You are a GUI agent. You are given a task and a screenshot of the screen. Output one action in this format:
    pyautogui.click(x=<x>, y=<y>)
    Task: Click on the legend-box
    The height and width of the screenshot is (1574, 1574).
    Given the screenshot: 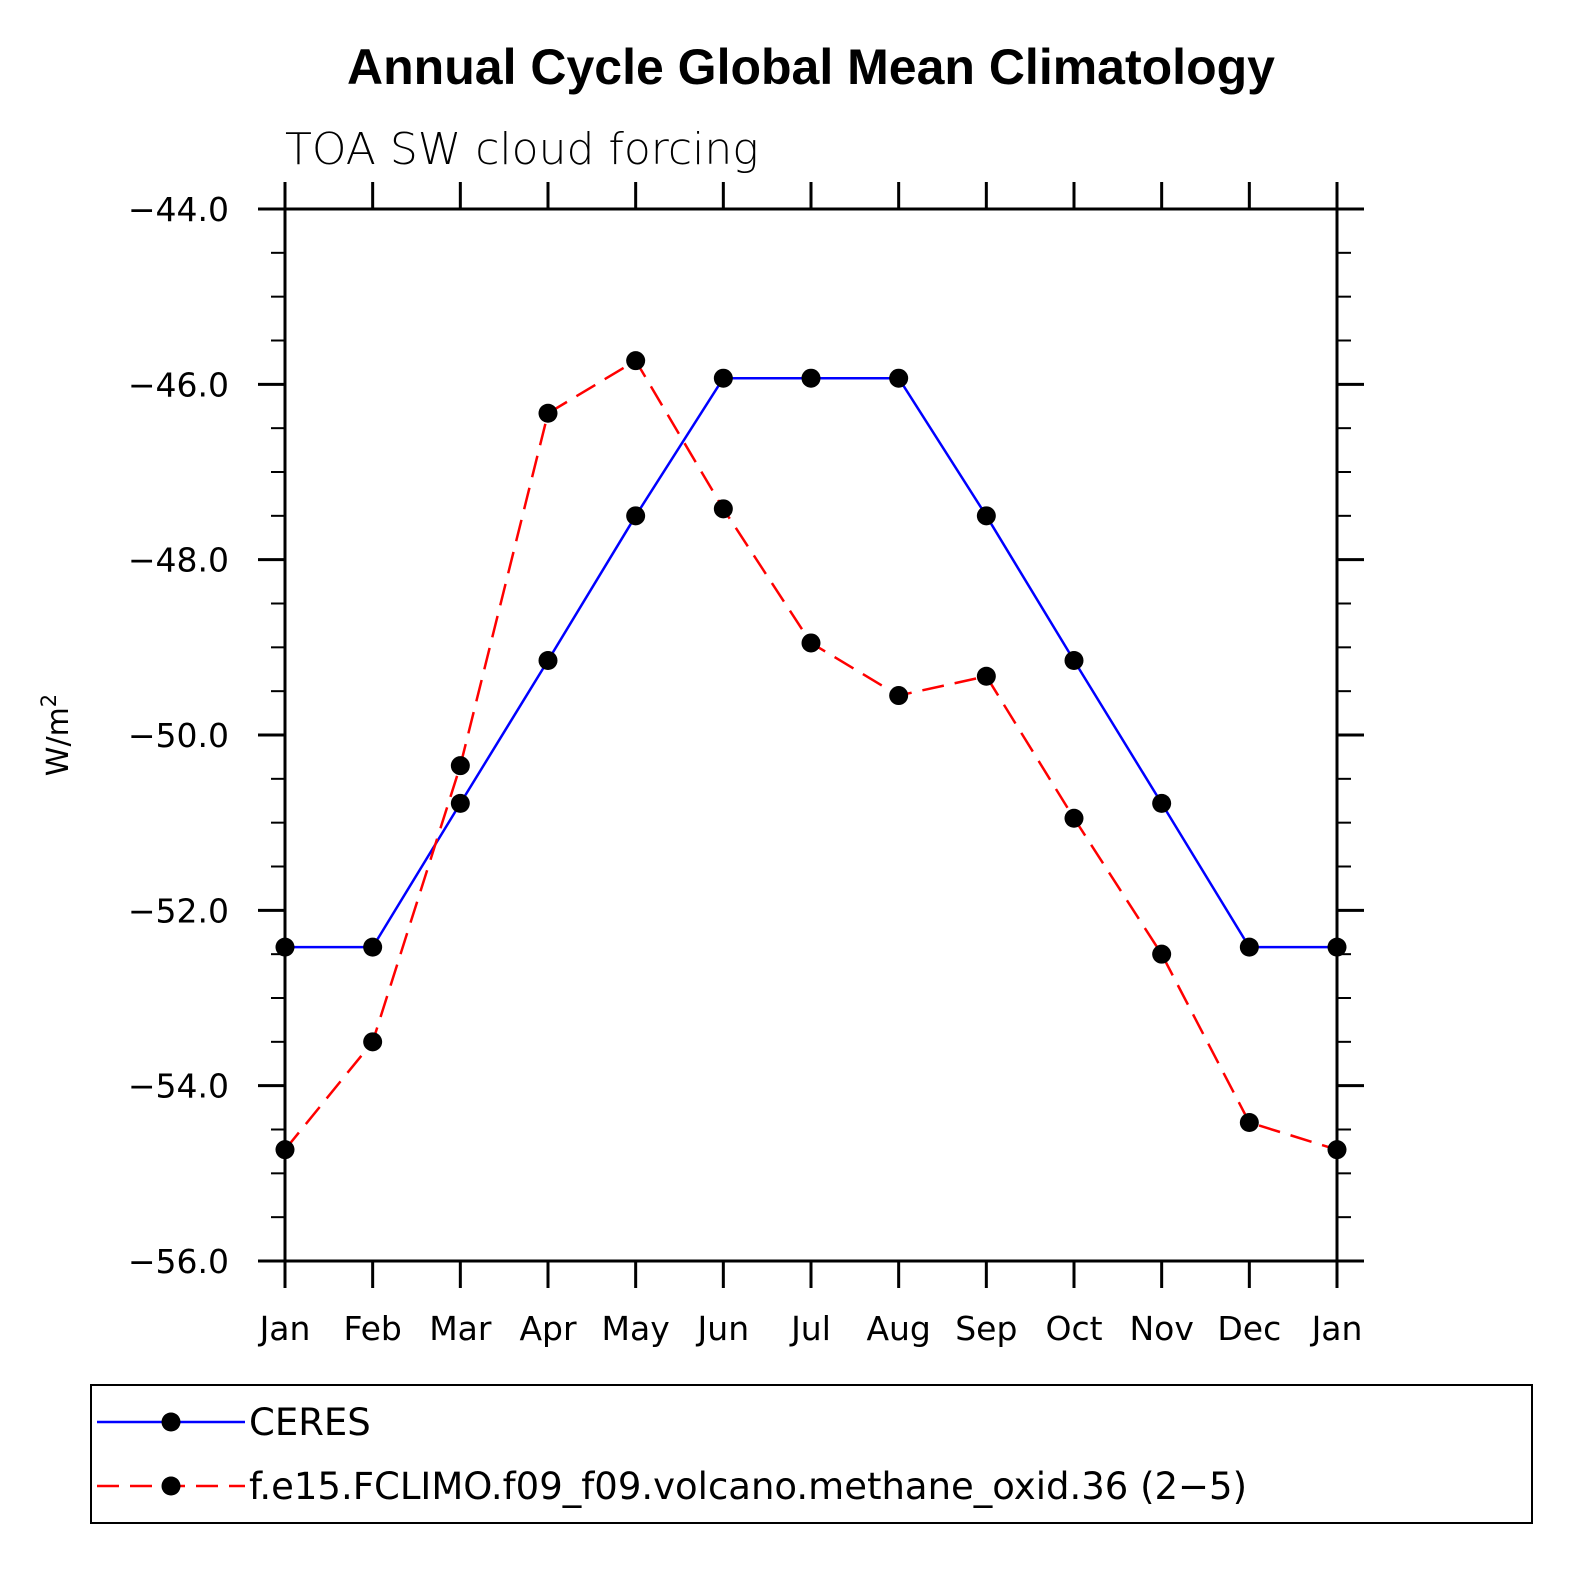 What is the action you would take?
    pyautogui.click(x=811, y=1454)
    